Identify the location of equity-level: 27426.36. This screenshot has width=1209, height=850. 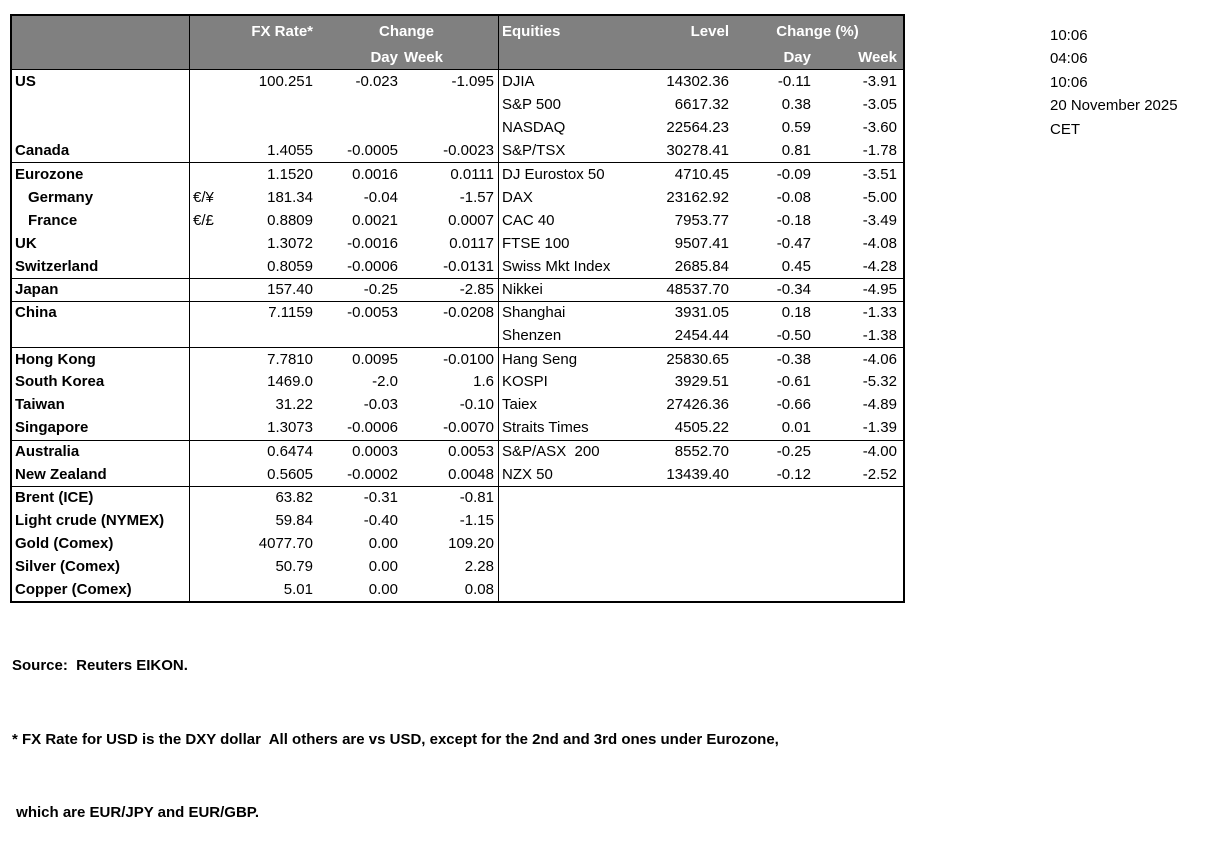
(697, 405).